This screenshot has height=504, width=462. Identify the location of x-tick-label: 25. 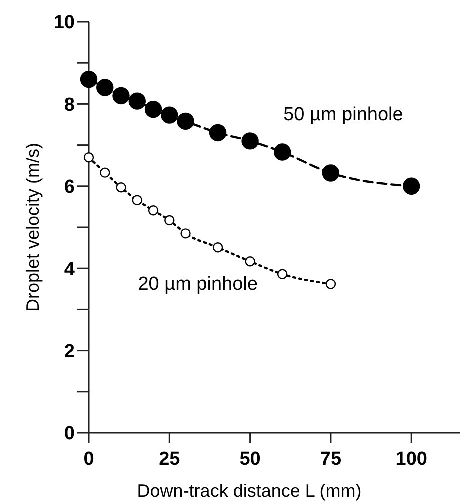
(170, 459).